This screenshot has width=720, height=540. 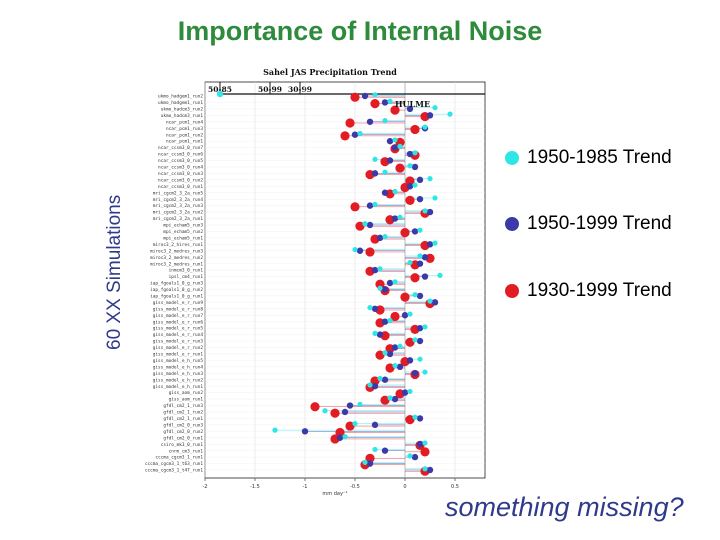 I want to click on row-label: mpi_echam5_run1, so click(x=183, y=238).